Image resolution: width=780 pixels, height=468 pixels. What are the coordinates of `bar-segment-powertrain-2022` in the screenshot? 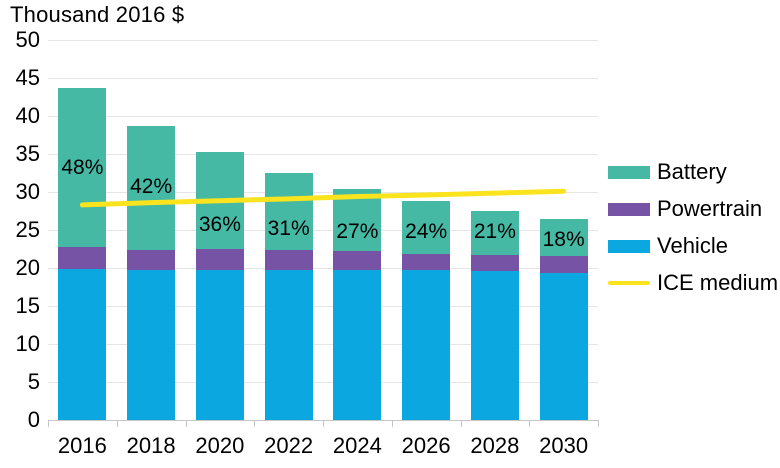 It's located at (288, 259).